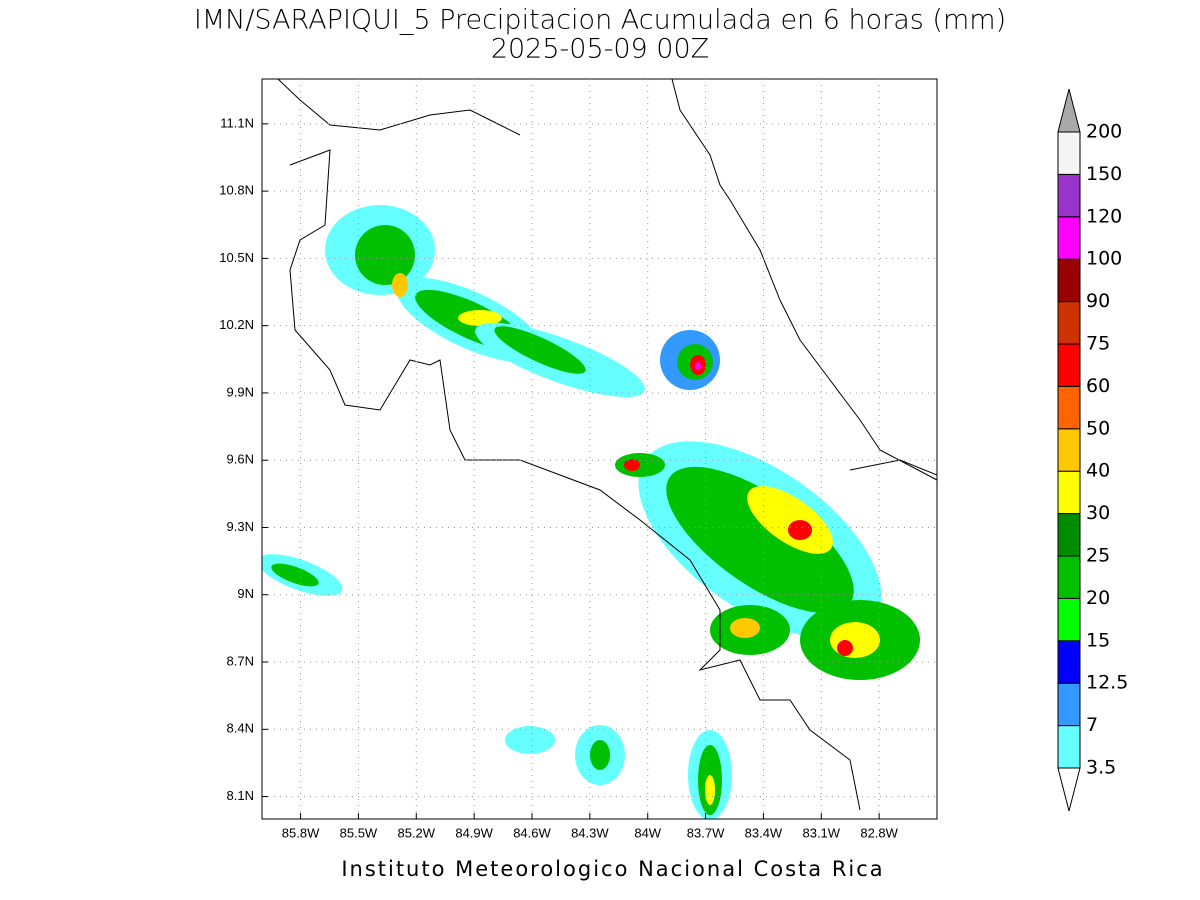 This screenshot has width=1200, height=900. Describe the element at coordinates (647, 832) in the screenshot. I see `x-tick-label: 84W` at that location.